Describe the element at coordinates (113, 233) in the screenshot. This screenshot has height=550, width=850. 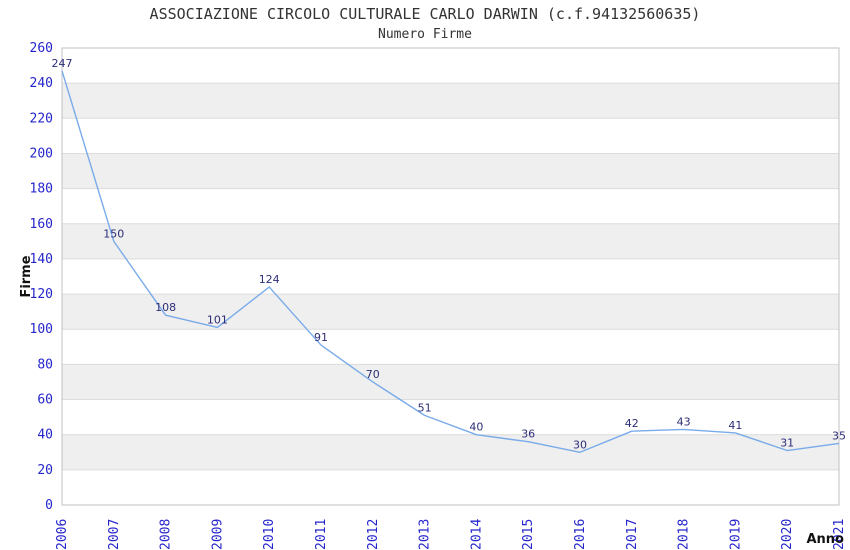
I see `data-point-label: 150` at that location.